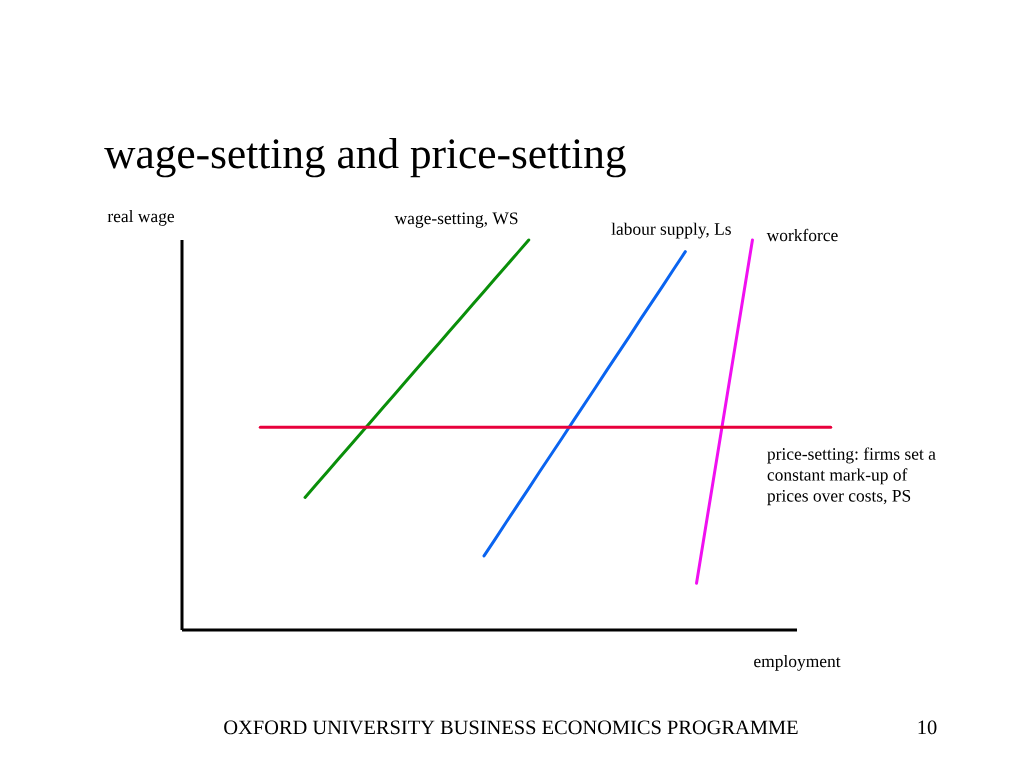 The height and width of the screenshot is (768, 1024). I want to click on text: 10, so click(927, 727).